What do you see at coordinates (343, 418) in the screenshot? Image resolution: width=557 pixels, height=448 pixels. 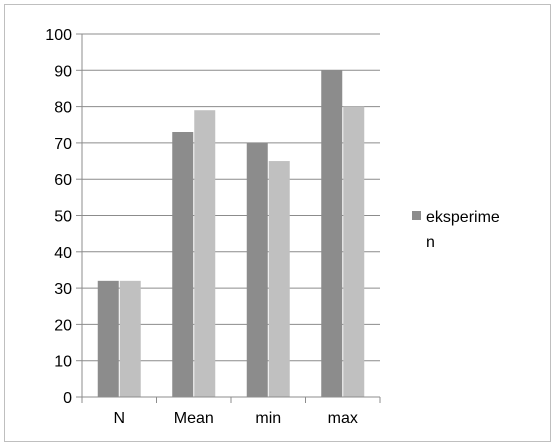 I see `x-tick-label: max` at bounding box center [343, 418].